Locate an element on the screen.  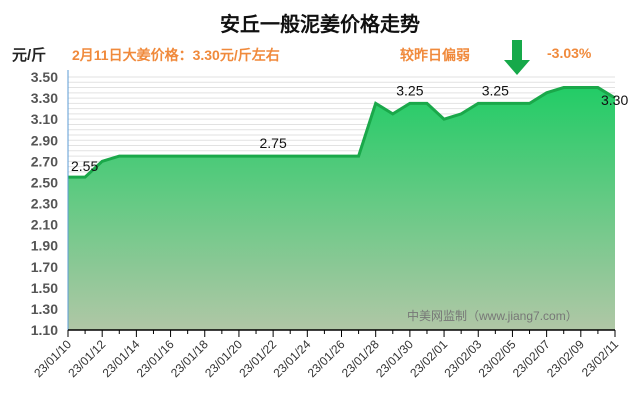
svg-text: 2.10 is located at coordinates (44, 225).